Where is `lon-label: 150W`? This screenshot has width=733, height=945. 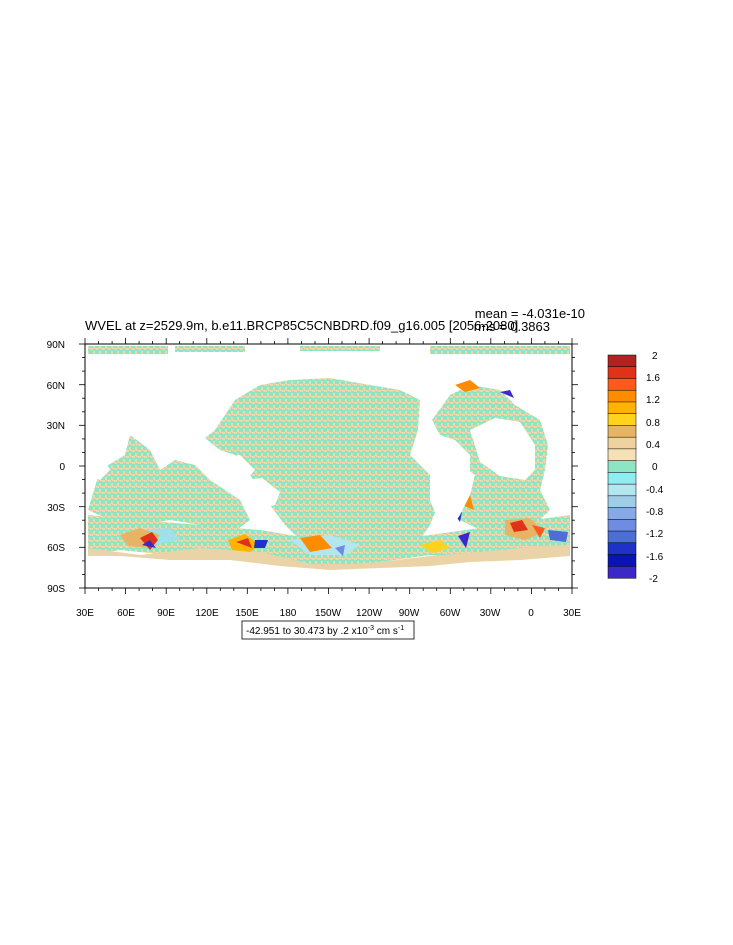 lon-label: 150W is located at coordinates (328, 613).